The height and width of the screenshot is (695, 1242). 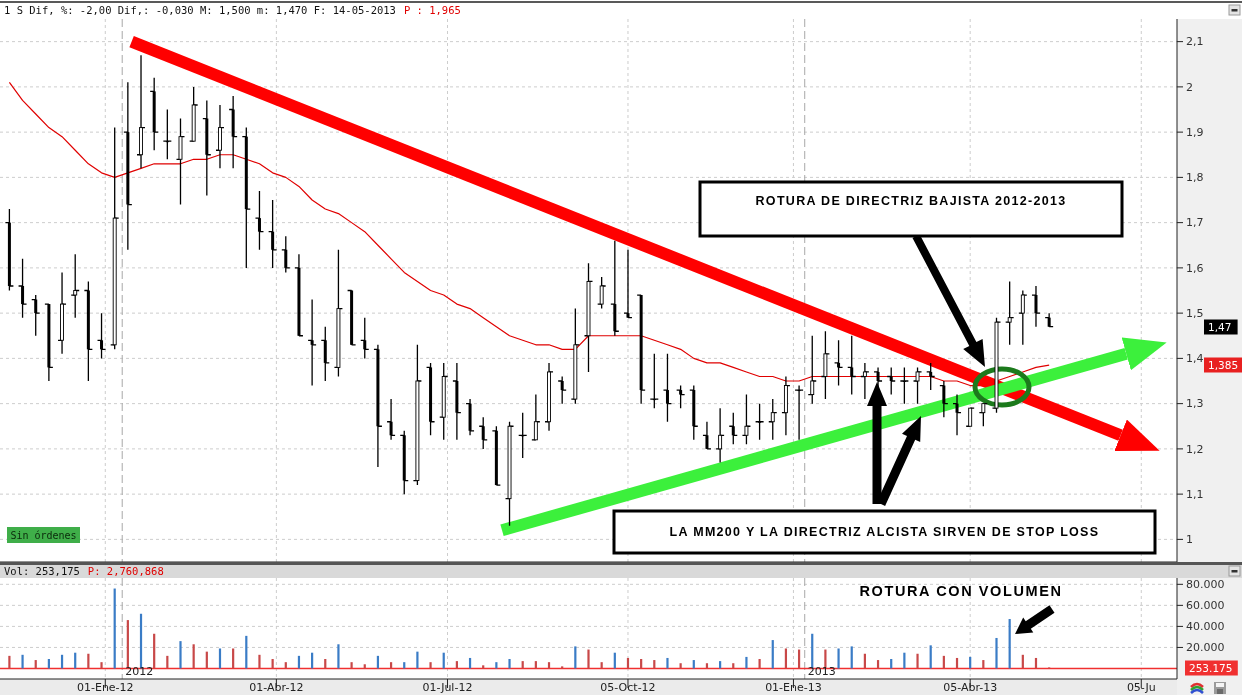 I want to click on y-tick-label: 1,7, so click(x=1195, y=223).